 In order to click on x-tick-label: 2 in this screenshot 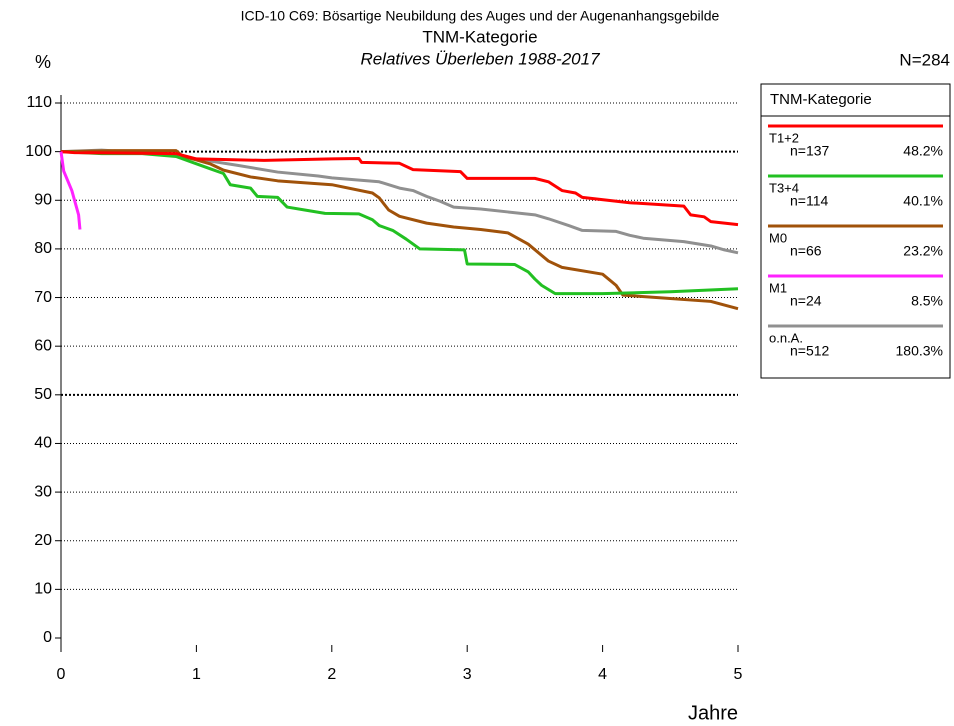, I will do `click(331, 674)`.